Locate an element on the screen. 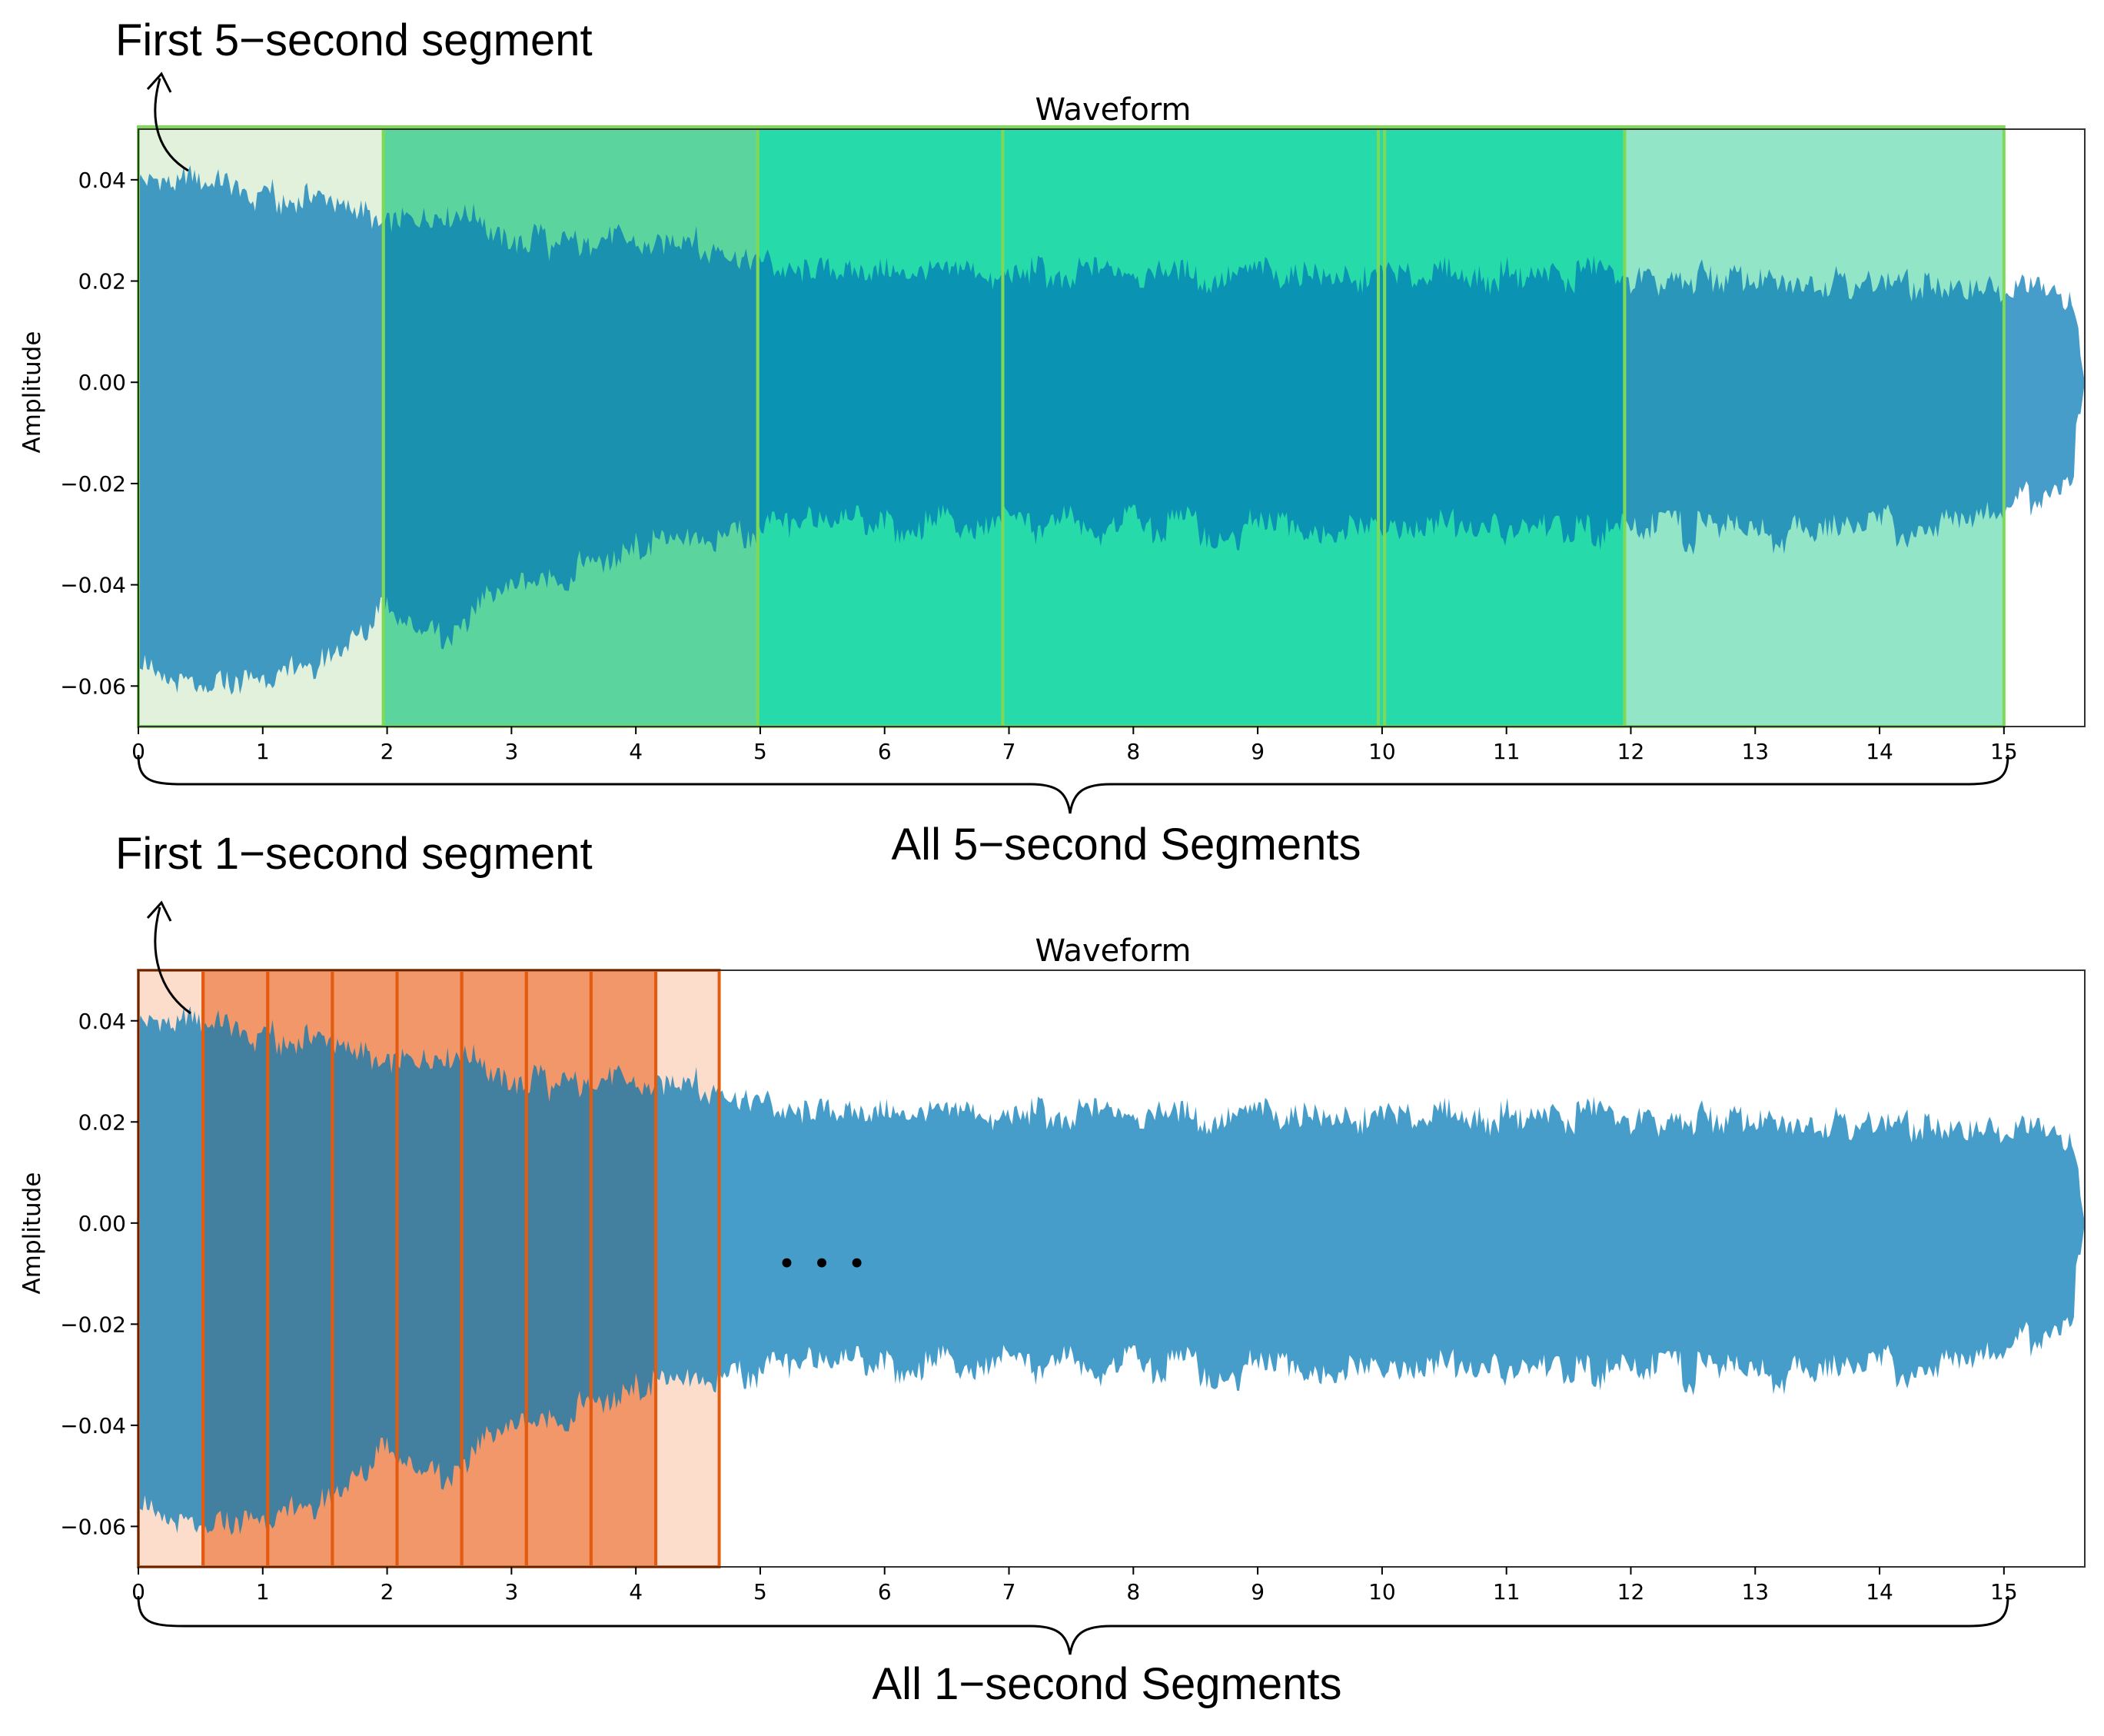  bottom-chart-title: Waveform is located at coordinates (1113, 951).